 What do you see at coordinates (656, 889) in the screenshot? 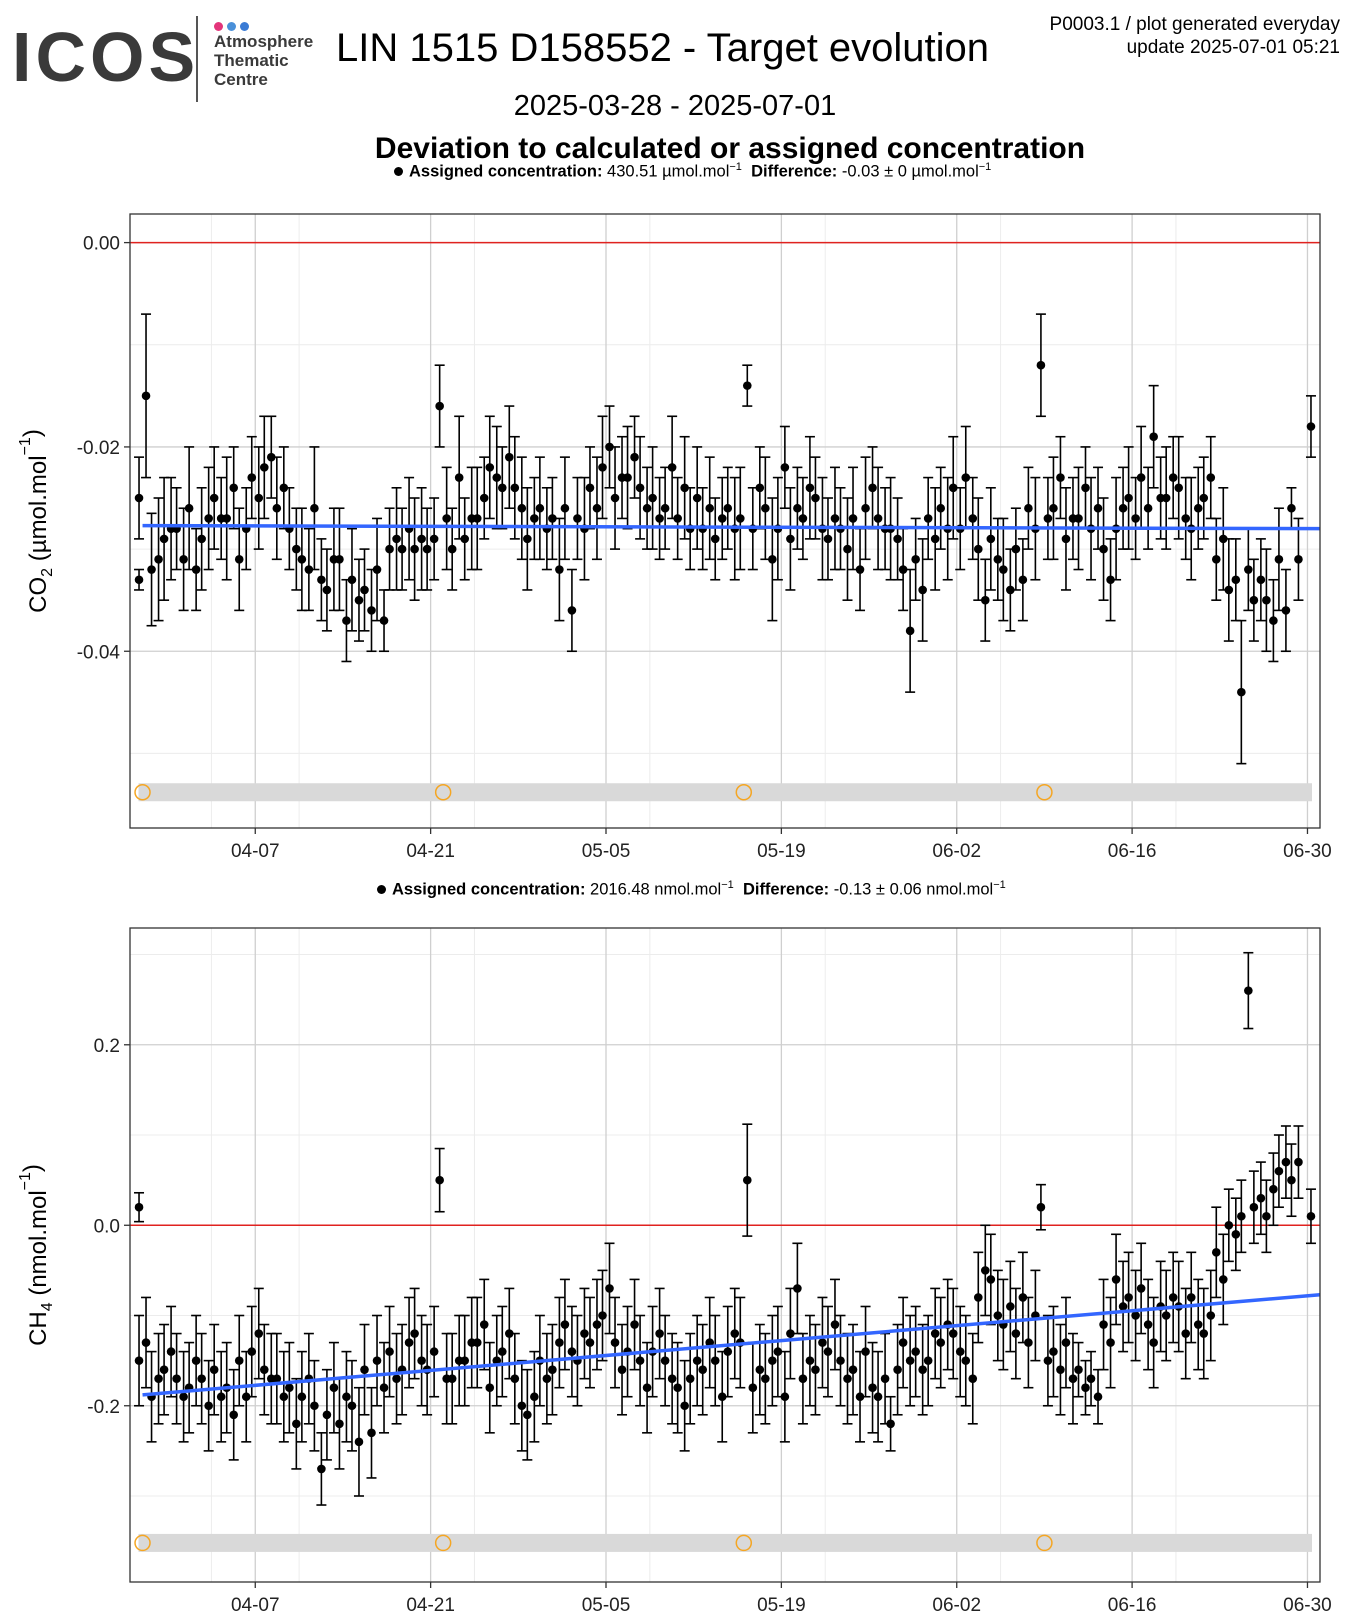
I see `legend-value: 2016.48 nmol.mol` at bounding box center [656, 889].